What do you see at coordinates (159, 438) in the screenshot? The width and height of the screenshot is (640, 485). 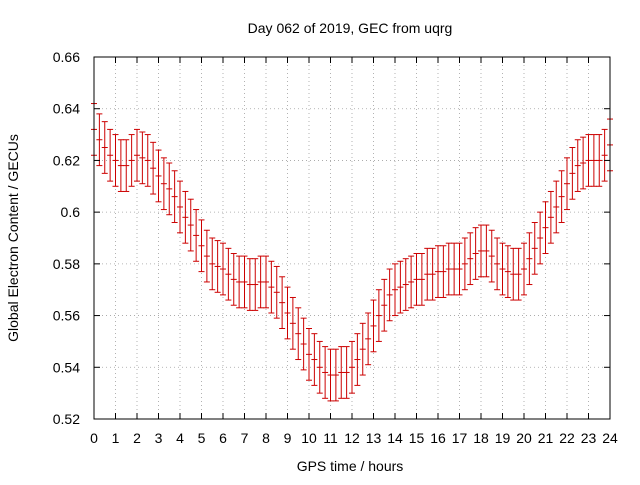 I see `x-tick-label: 3` at bounding box center [159, 438].